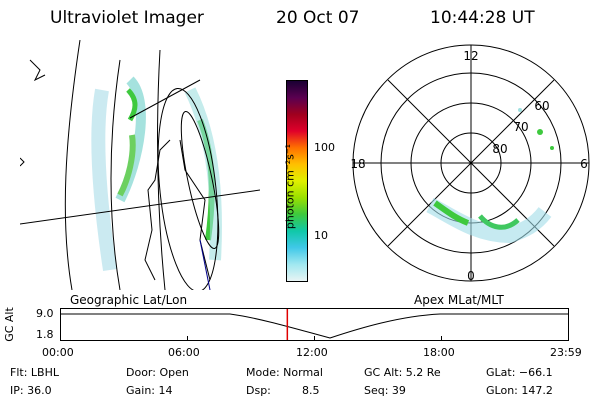  Describe the element at coordinates (127, 18) in the screenshot. I see `instrument-title: Ultraviolet Imager` at that location.